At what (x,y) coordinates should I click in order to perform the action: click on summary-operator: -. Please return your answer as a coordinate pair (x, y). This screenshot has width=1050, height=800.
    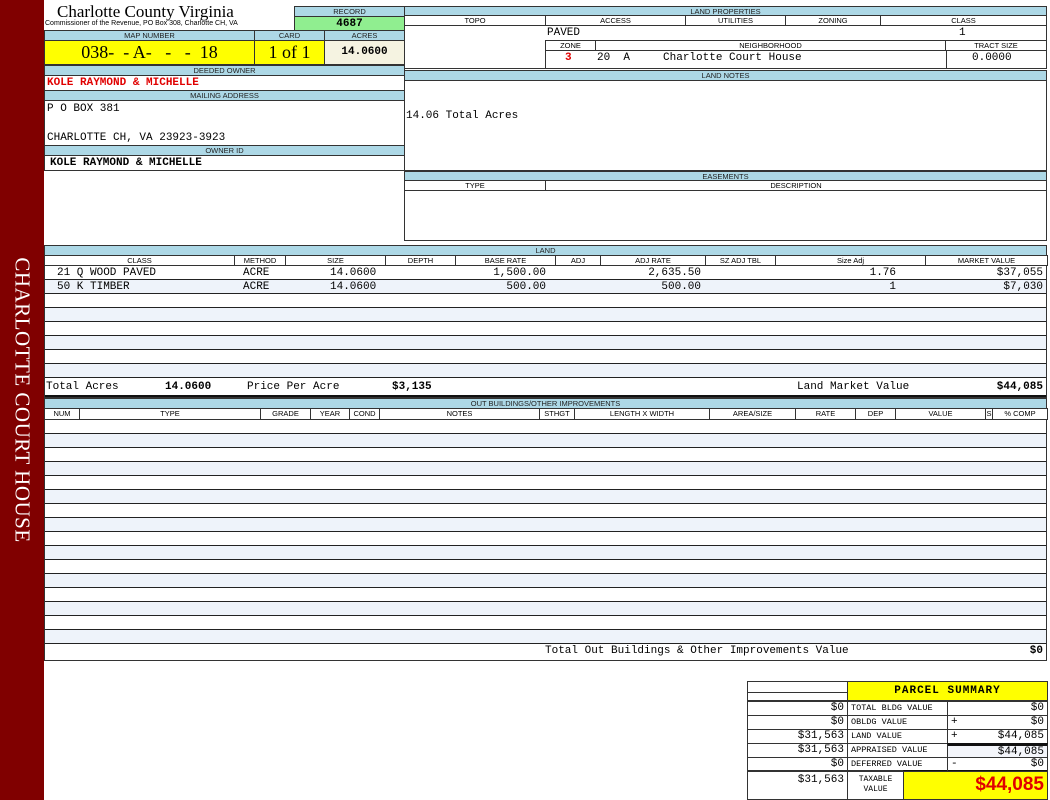
    Looking at the image, I should click on (954, 764).